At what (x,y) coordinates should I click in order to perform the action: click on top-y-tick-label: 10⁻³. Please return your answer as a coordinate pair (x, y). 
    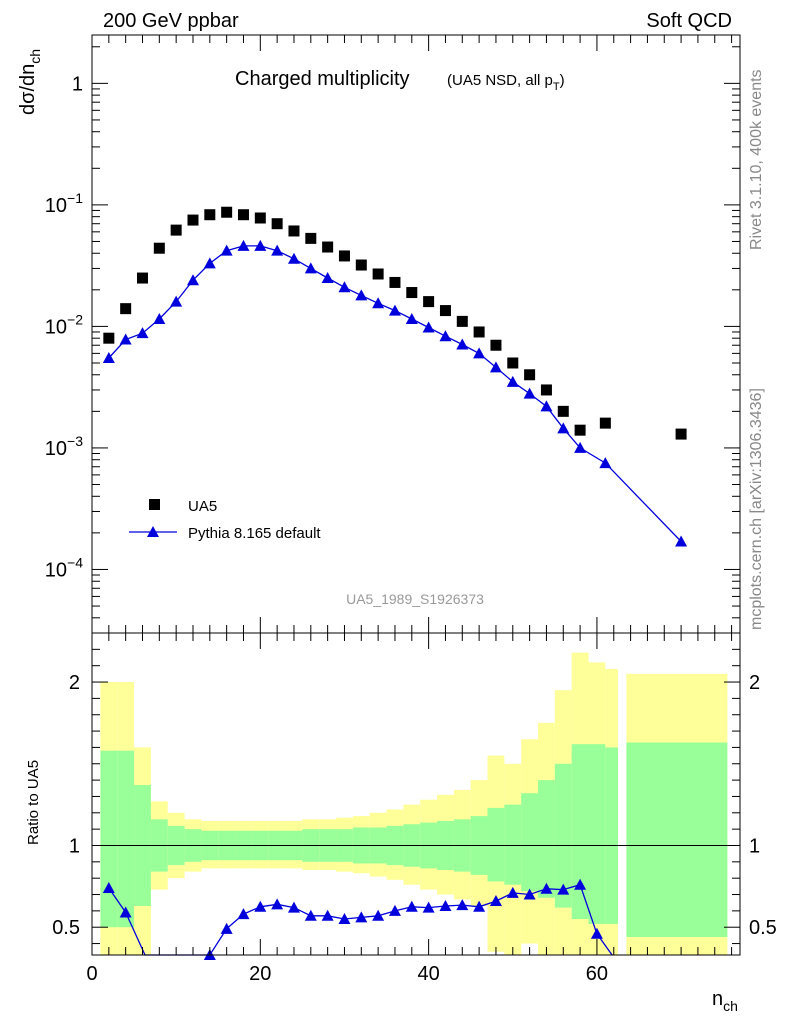
    Looking at the image, I should click on (64, 446).